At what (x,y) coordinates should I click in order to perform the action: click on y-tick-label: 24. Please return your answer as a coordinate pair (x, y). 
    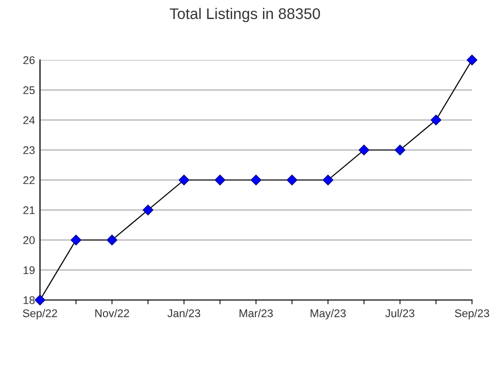
    Looking at the image, I should click on (29, 120).